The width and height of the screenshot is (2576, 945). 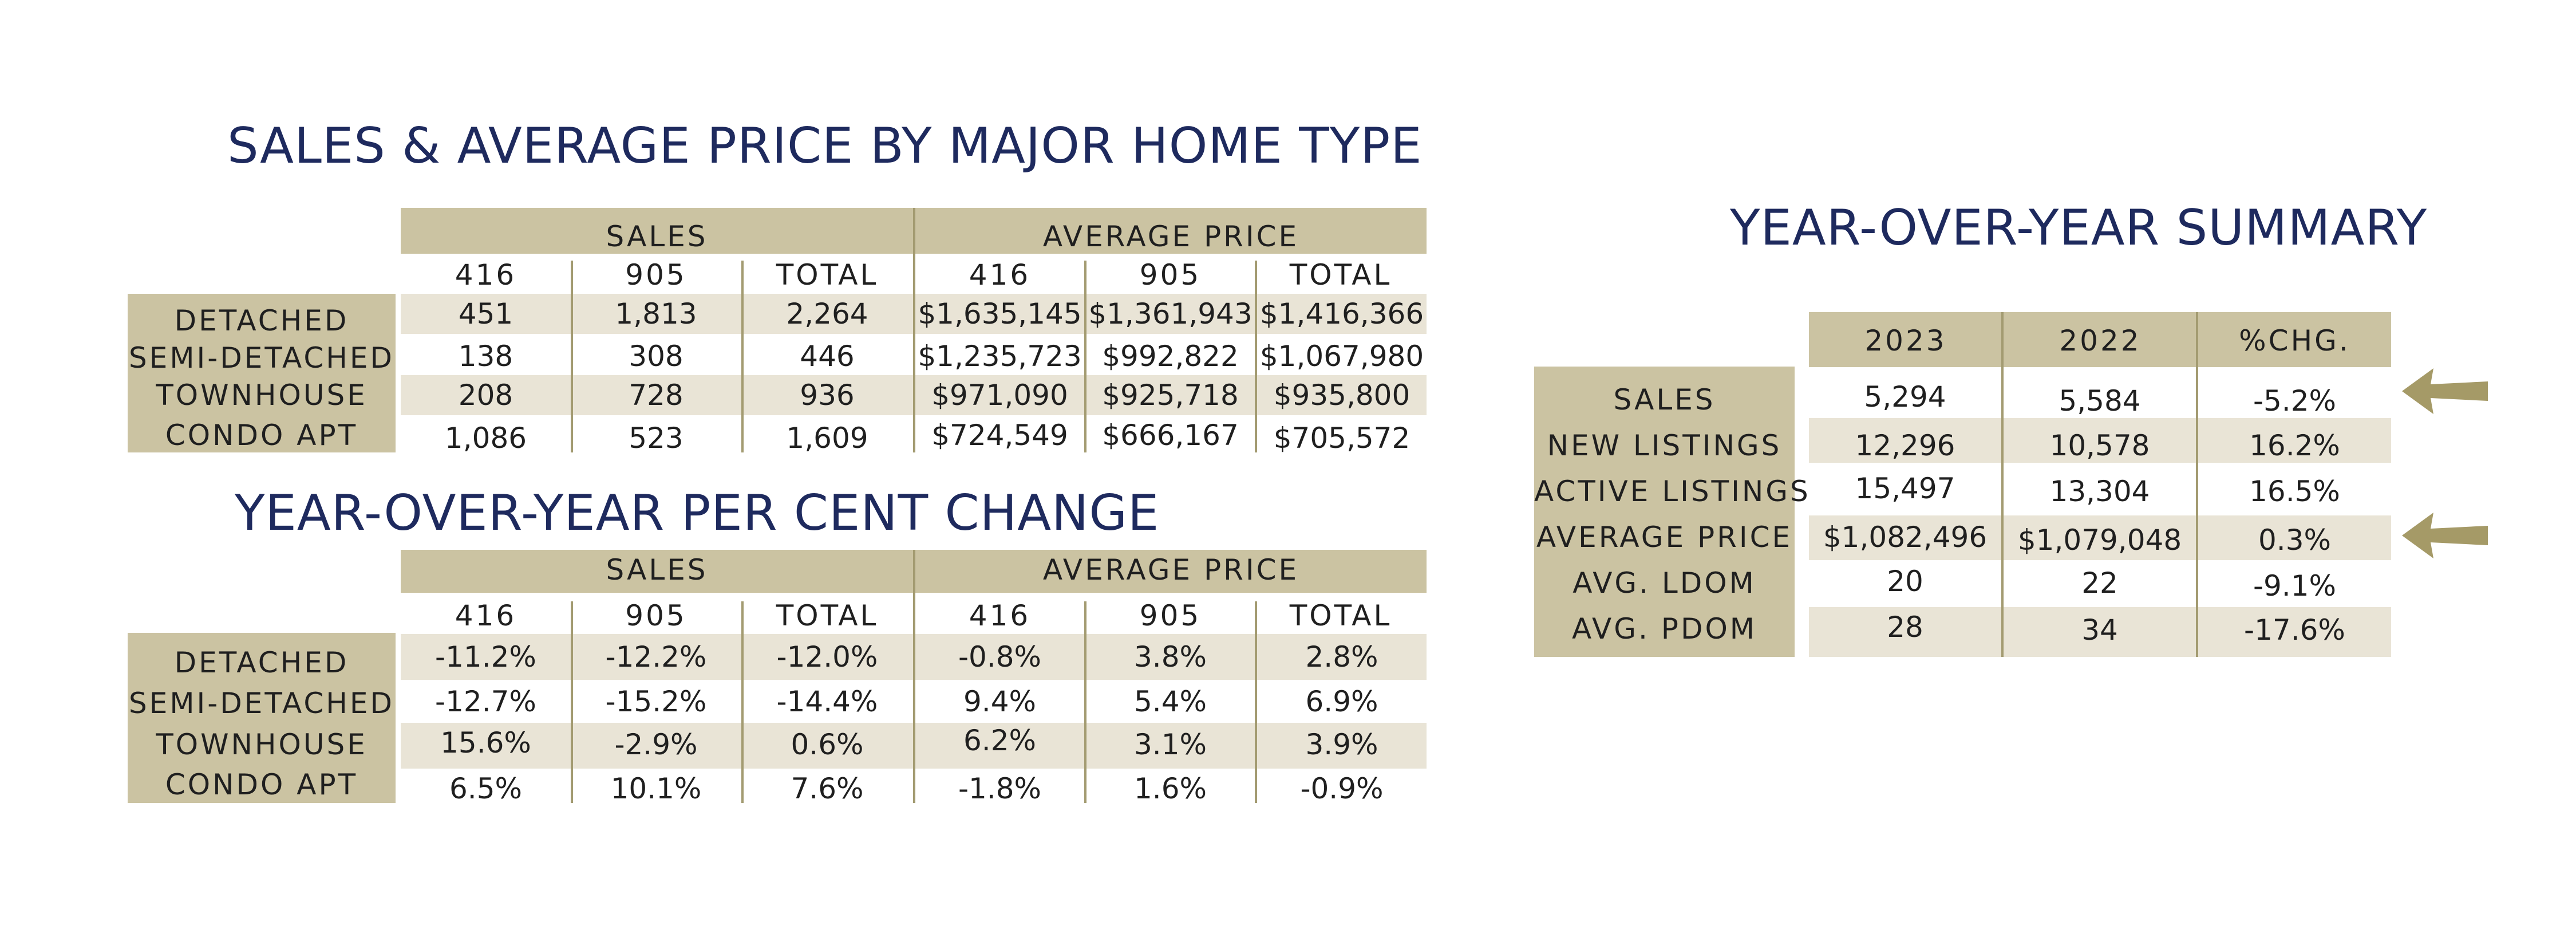 What do you see at coordinates (1000, 275) in the screenshot?
I see `table1-col-416-price: 416` at bounding box center [1000, 275].